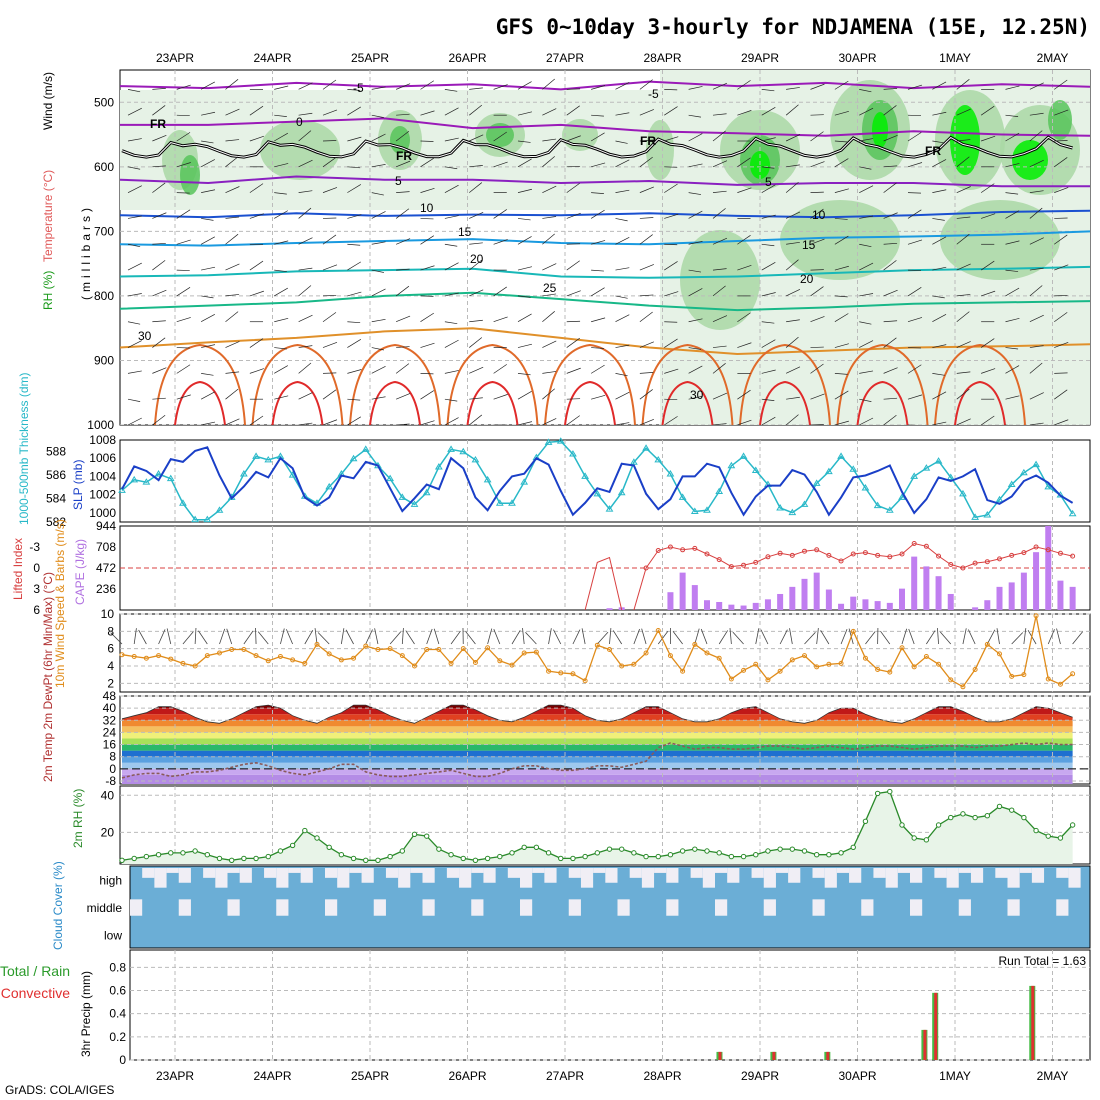 Image resolution: width=1100 pixels, height=1100 pixels. Describe the element at coordinates (1053, 1076) in the screenshot. I see `date-label-bottom: 2MAY` at that location.